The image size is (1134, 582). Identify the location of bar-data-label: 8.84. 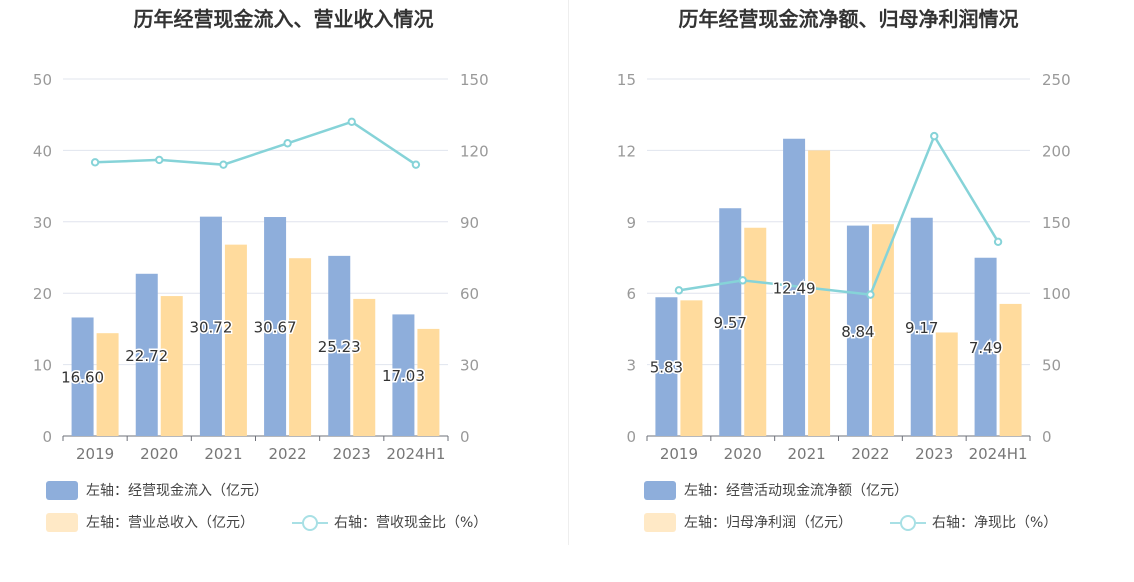
(857, 332).